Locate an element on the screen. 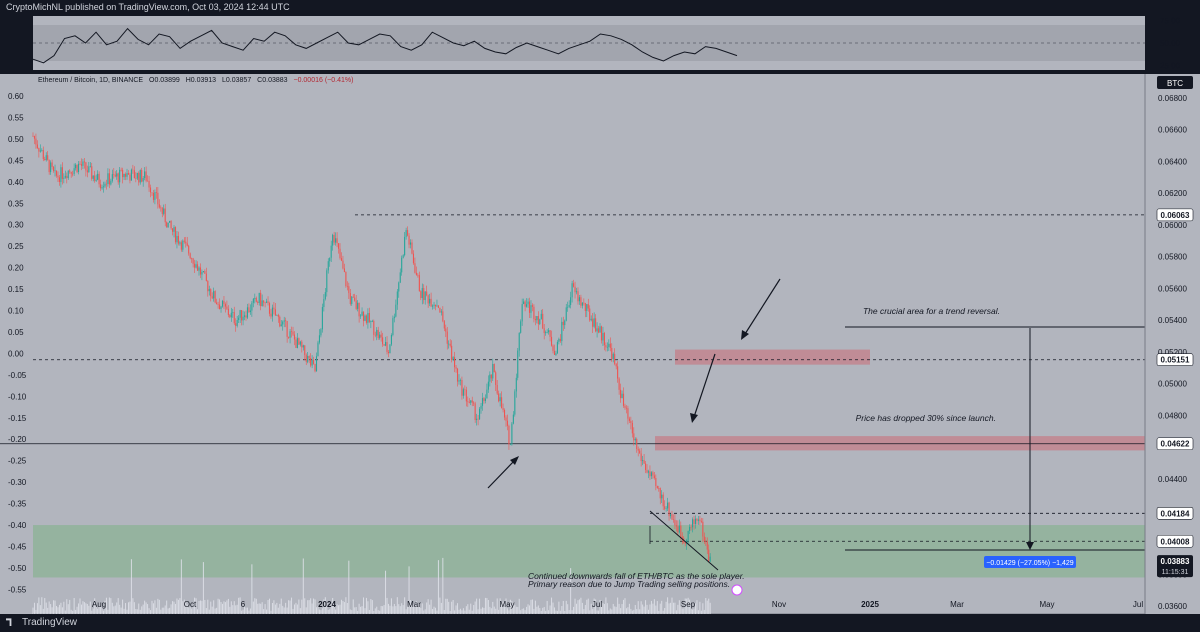  currency-badge is located at coordinates (1175, 82).